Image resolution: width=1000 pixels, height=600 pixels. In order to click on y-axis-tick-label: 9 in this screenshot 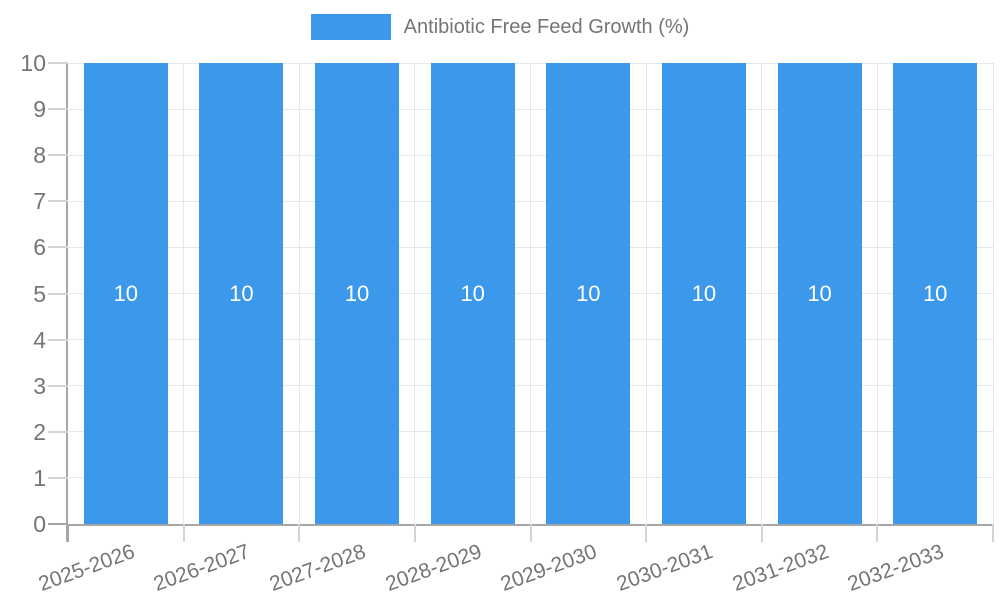, I will do `click(39, 109)`.